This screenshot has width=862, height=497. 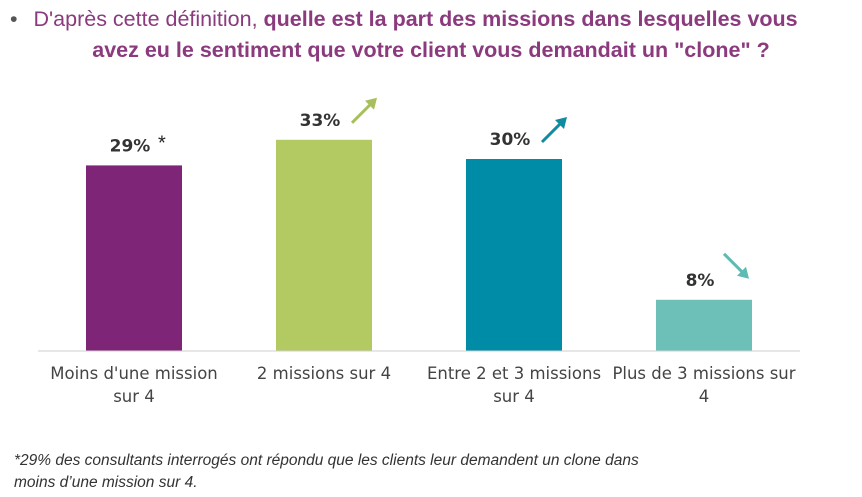 I want to click on footnote-line2: moins d’une mission sur 4., so click(x=106, y=482).